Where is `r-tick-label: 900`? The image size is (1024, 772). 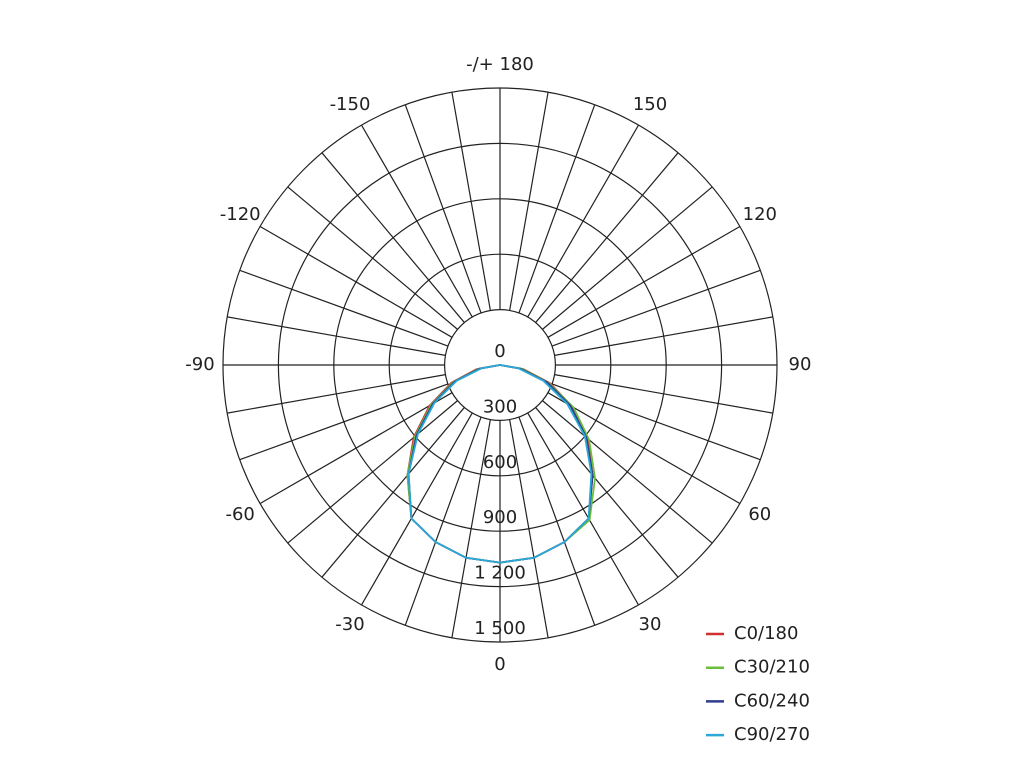 r-tick-label: 900 is located at coordinates (500, 517).